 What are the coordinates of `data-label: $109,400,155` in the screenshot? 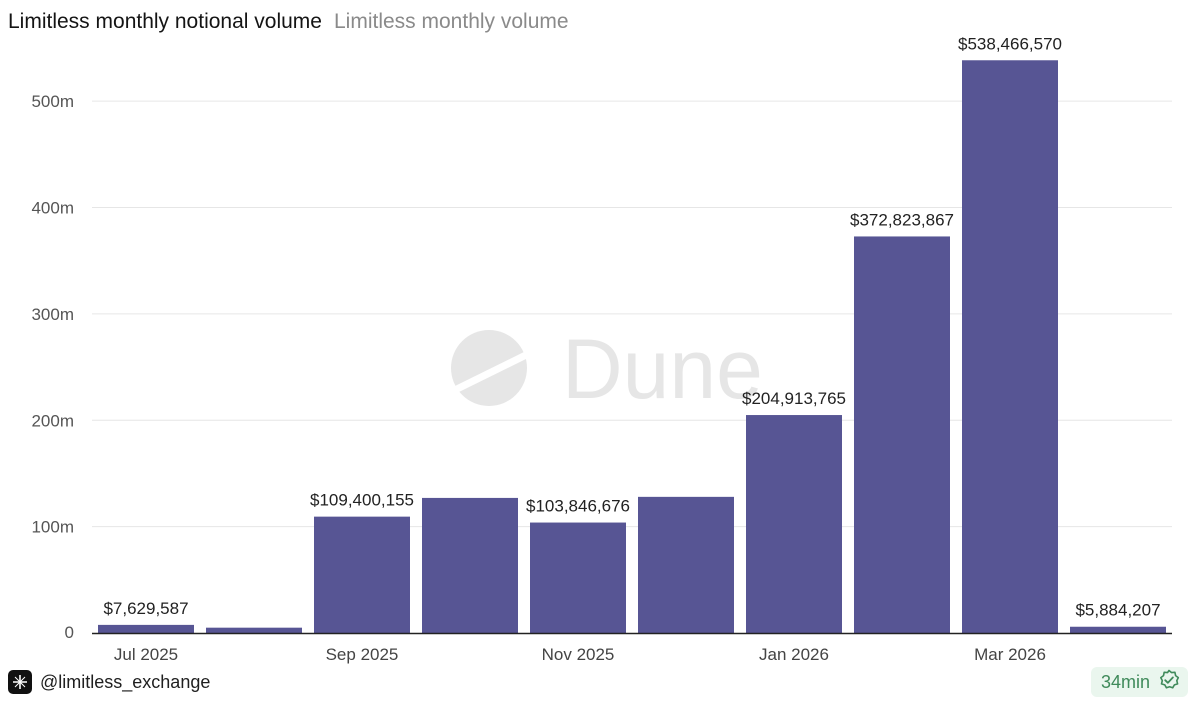 It's located at (362, 500).